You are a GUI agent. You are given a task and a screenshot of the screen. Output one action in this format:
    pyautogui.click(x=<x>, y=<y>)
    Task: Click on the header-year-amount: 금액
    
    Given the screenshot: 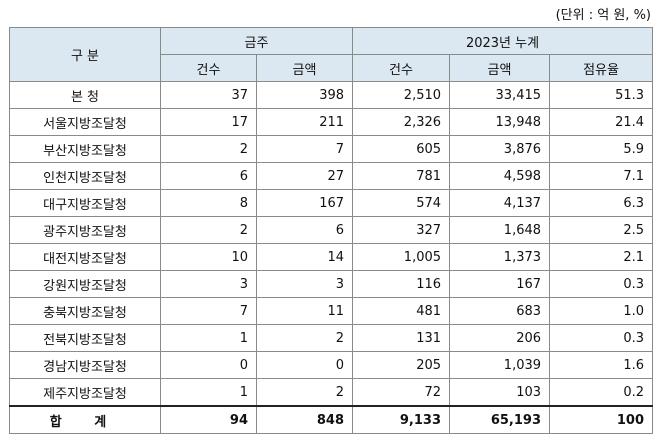 What is the action you would take?
    pyautogui.click(x=500, y=68)
    